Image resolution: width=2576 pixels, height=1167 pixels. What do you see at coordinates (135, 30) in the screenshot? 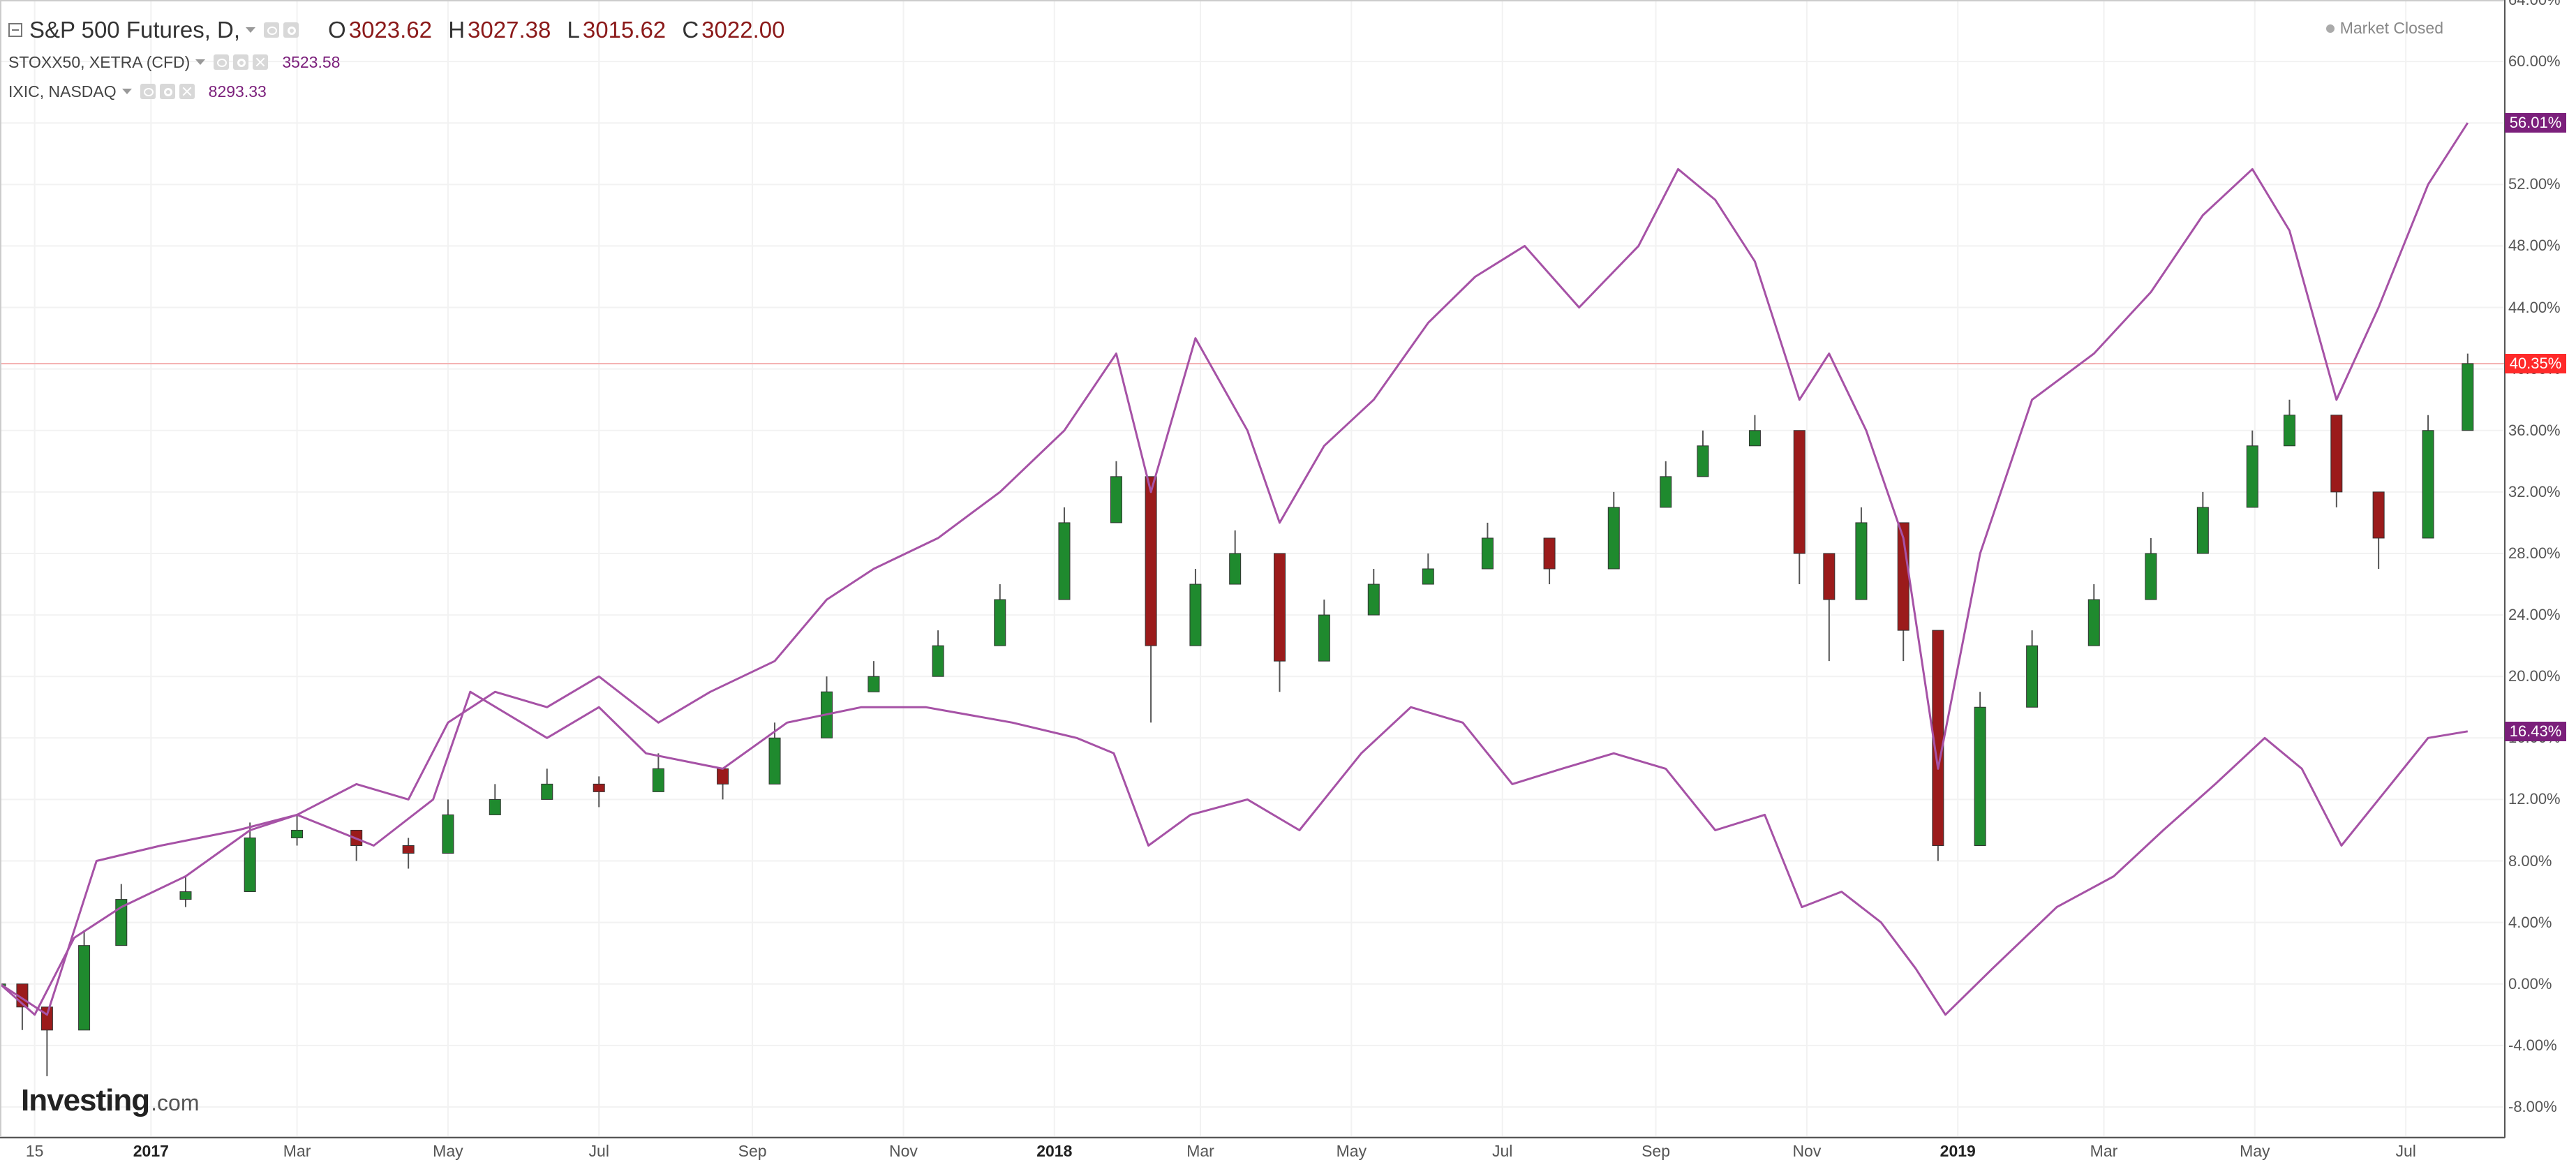
I see `main-series-title: S&P 500 Futures, D,` at bounding box center [135, 30].